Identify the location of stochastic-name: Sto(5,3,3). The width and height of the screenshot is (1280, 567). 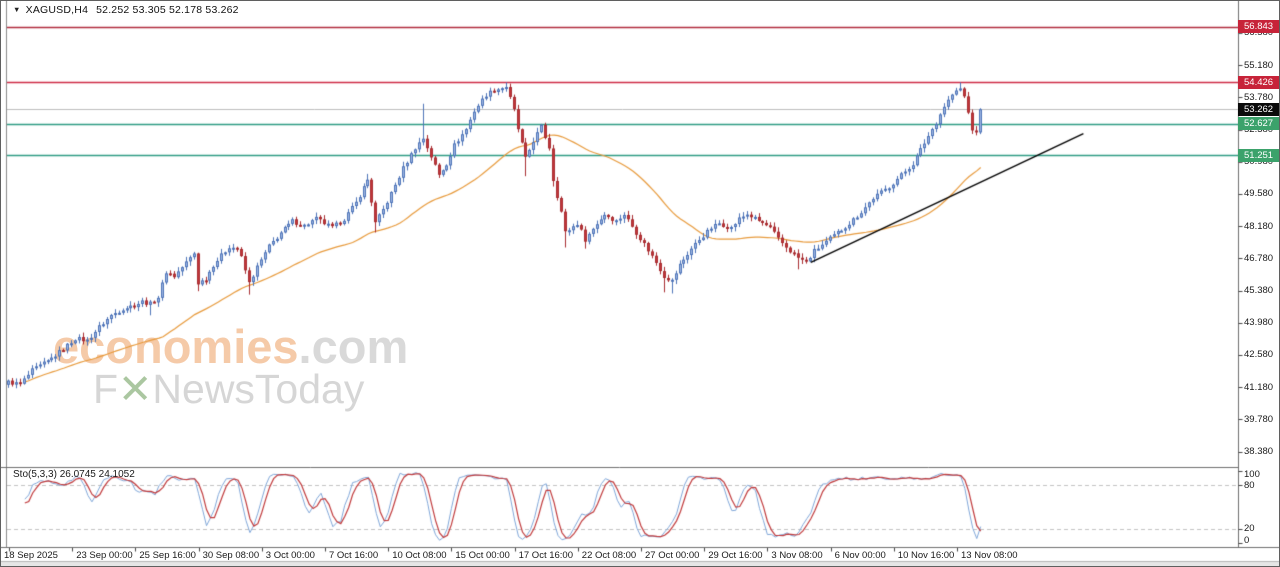
(35, 474).